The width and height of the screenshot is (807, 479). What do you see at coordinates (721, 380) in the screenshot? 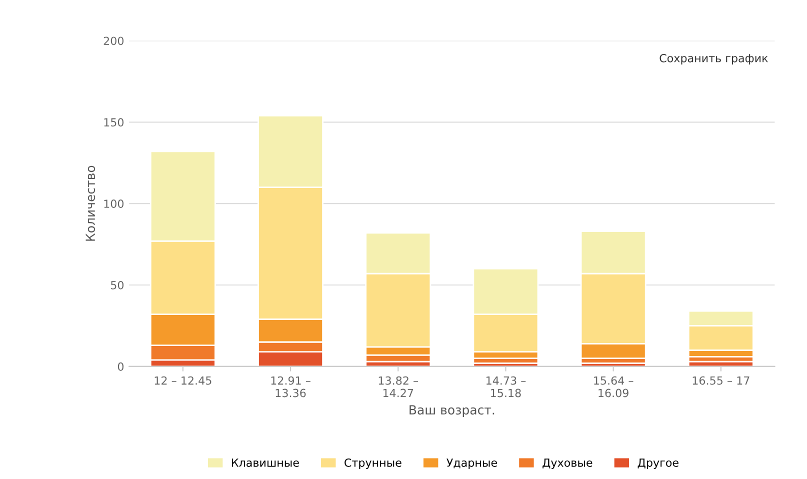
I see `x-tick-label: 16.55 – 17` at bounding box center [721, 380].